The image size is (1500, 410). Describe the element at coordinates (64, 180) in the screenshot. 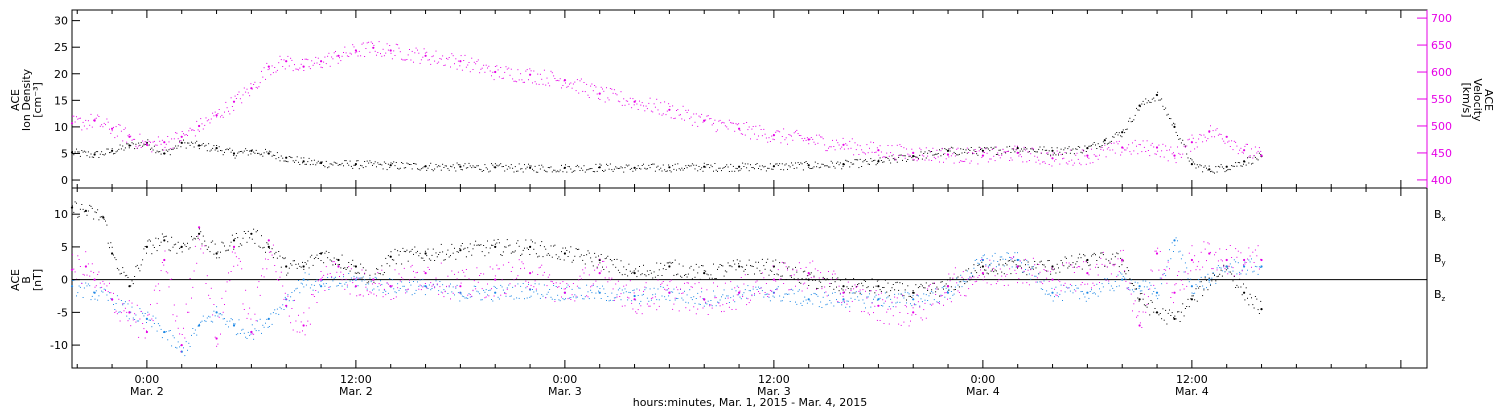

I see `y-tick-label: 0` at that location.